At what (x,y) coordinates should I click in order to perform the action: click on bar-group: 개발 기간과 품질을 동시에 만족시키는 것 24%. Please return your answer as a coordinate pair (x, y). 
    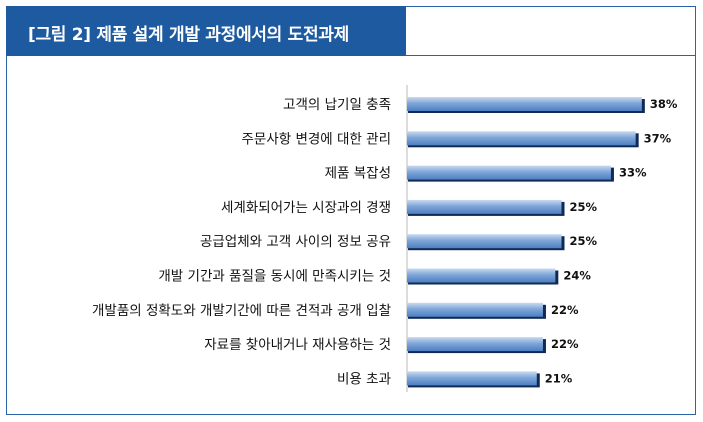
    Looking at the image, I should click on (374, 276).